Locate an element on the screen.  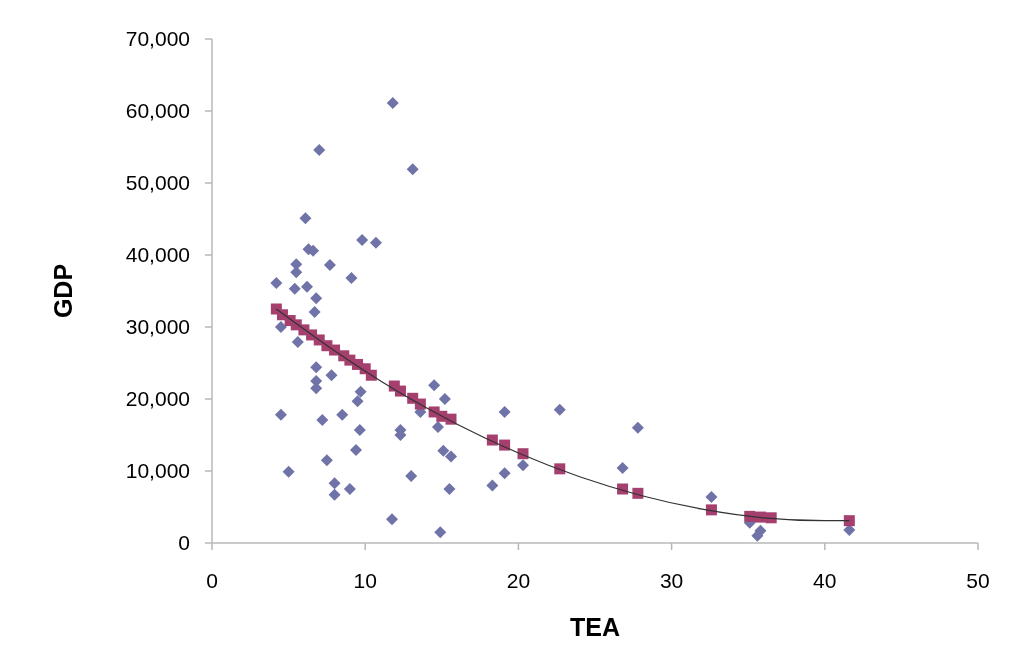
y-tick-label: 70,000 is located at coordinates (157, 39).